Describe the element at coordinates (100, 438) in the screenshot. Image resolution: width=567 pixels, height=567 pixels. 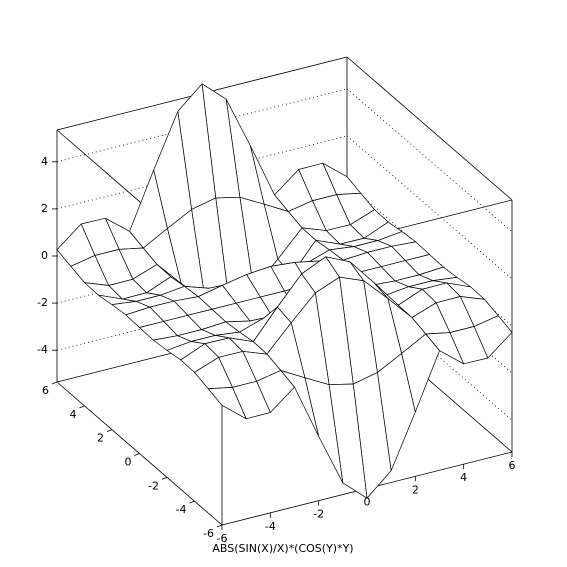
I see `y-tick-label: 2` at that location.